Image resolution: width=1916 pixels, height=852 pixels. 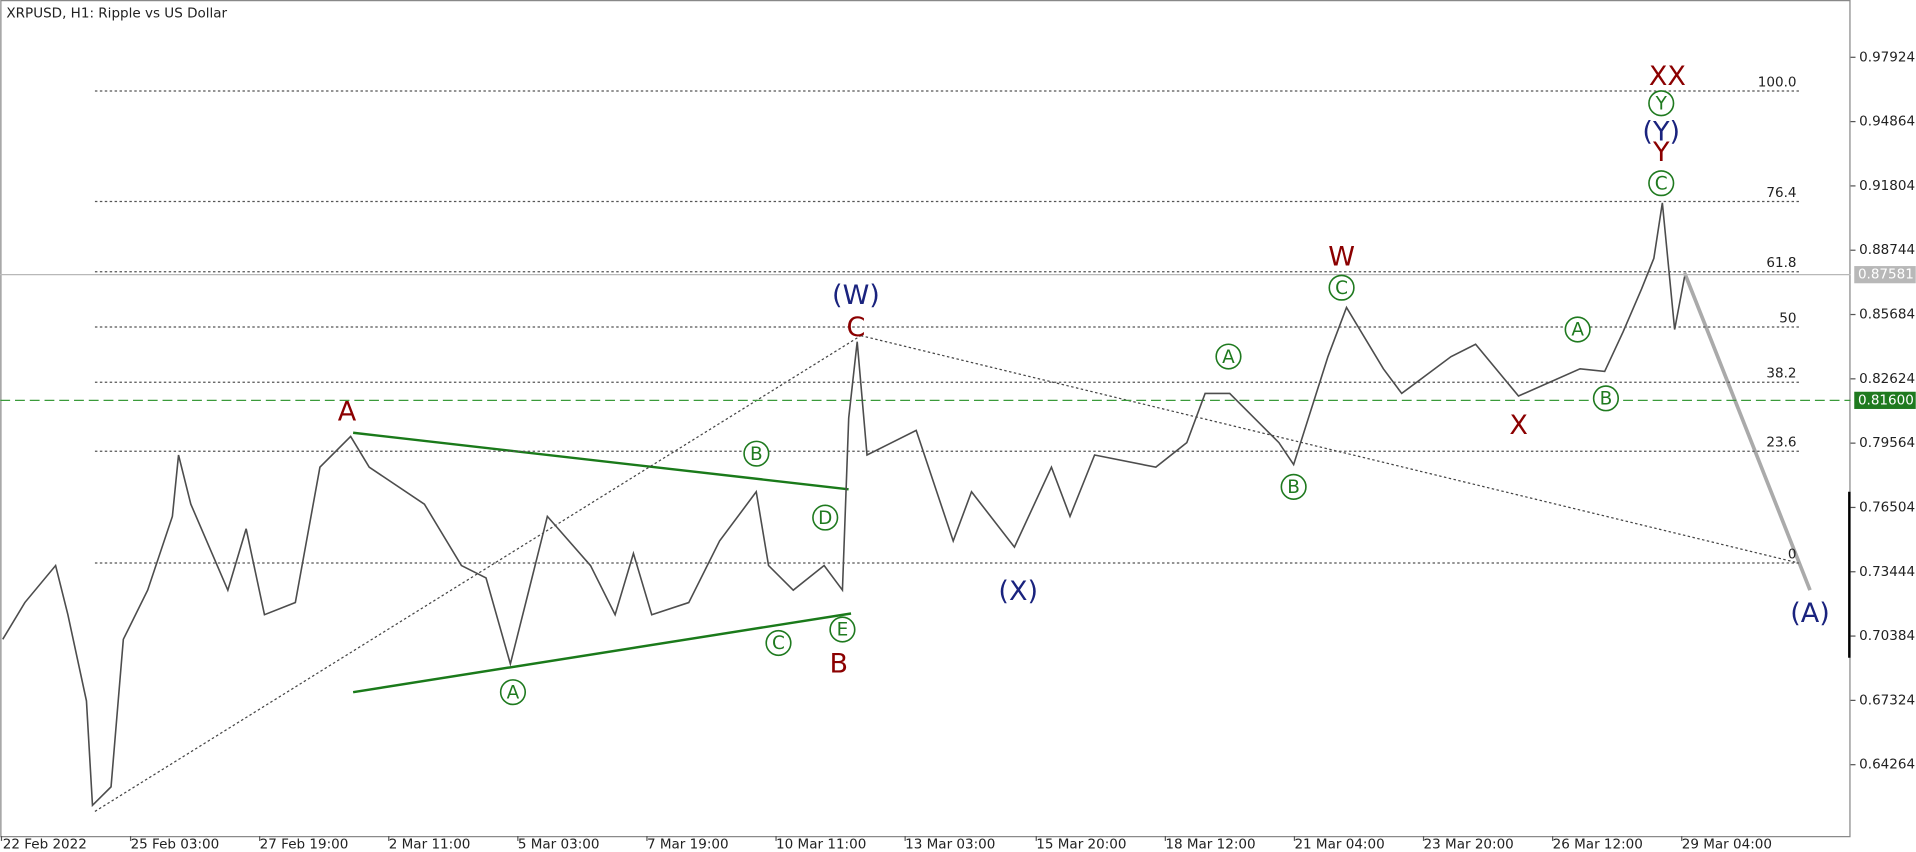 I want to click on fib-label: 61.8, so click(x=1781, y=263).